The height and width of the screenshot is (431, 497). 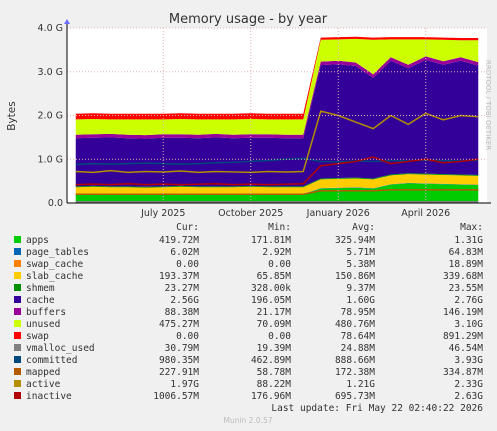 I want to click on legend-stat: 1.31G, so click(x=468, y=240).